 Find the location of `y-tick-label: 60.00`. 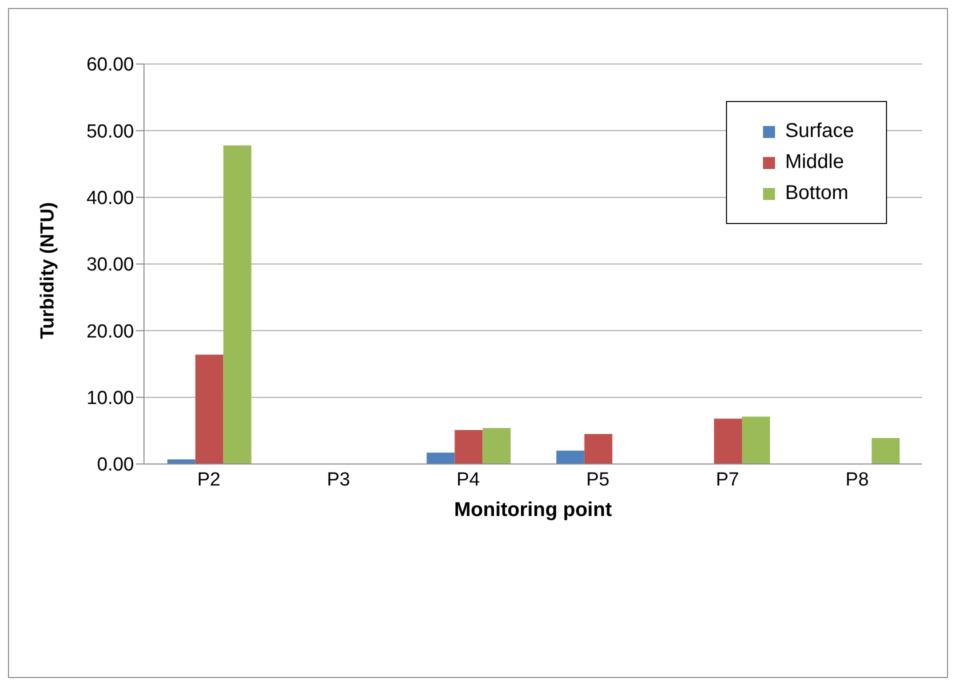

y-tick-label: 60.00 is located at coordinates (110, 65).